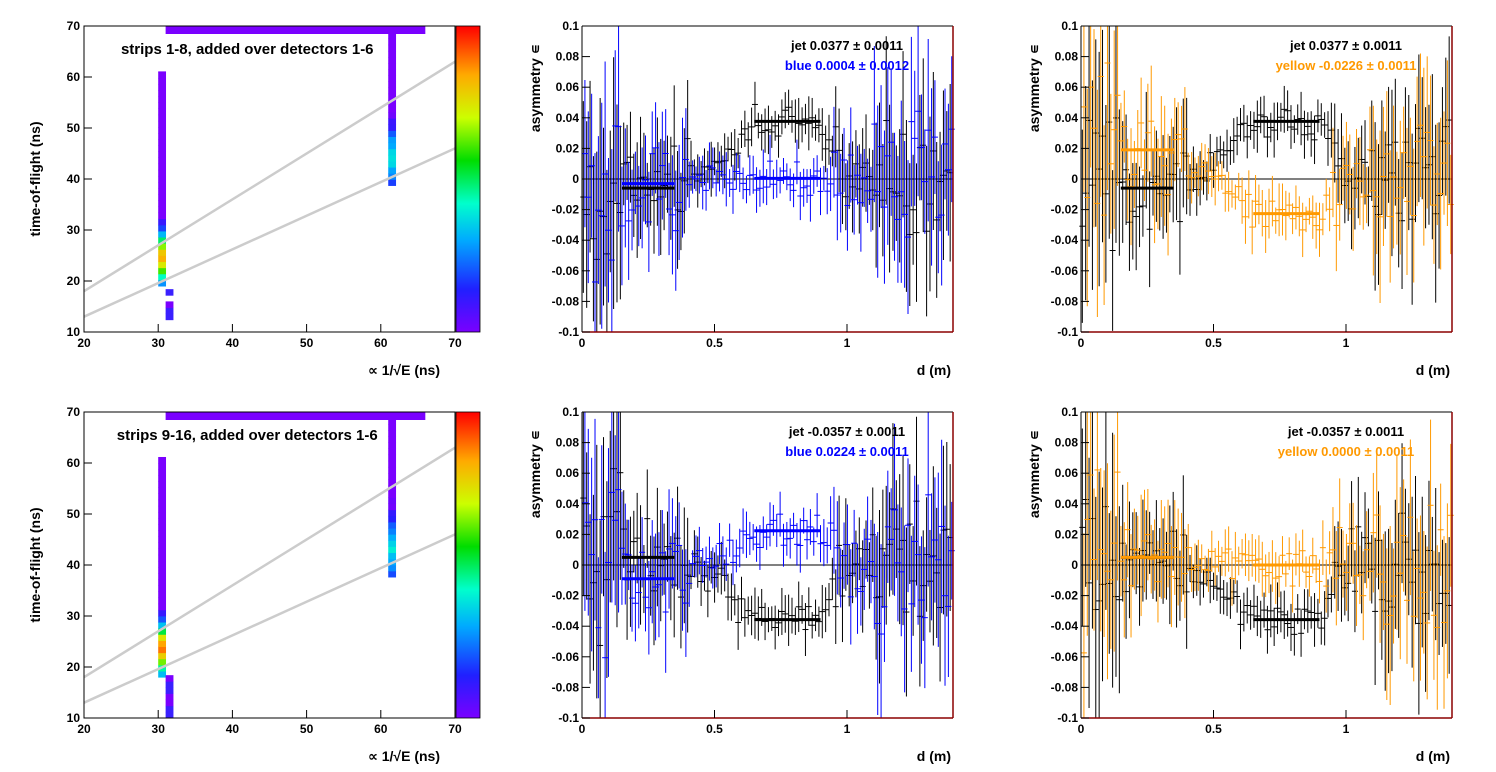 The width and height of the screenshot is (1496, 772). What do you see at coordinates (1067, 473) in the screenshot?
I see `y-tick-label: 0.06` at bounding box center [1067, 473].